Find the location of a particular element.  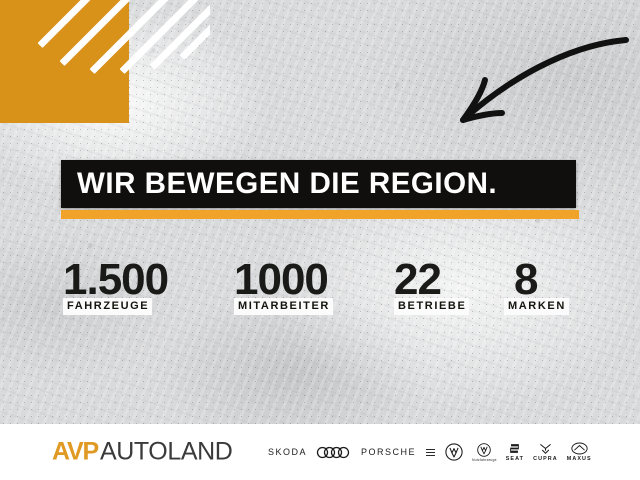

brand-logos-strip: SKODA PORSCHE is located at coordinates (430, 452).